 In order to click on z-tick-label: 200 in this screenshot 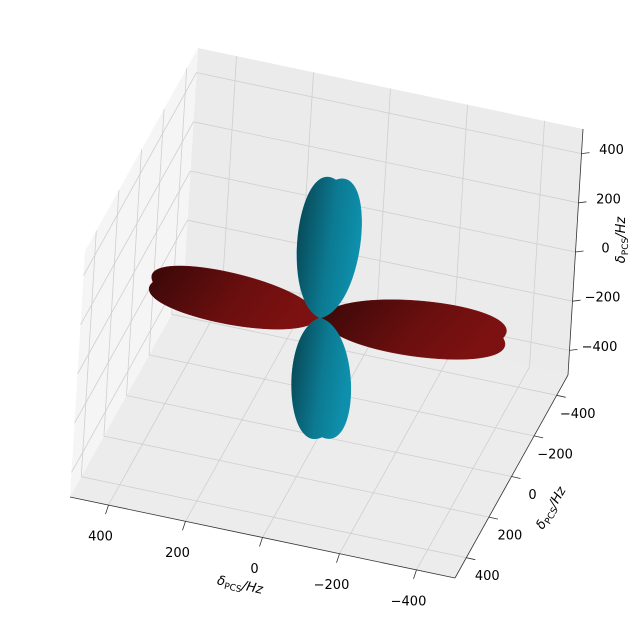, I will do `click(608, 199)`.